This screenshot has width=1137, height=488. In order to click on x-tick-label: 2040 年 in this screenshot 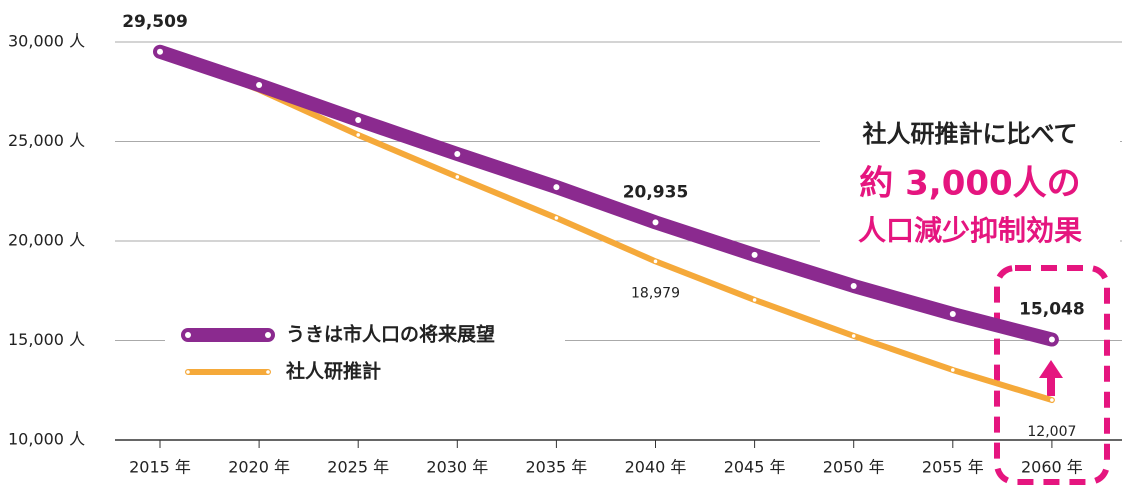, I will do `click(656, 467)`.